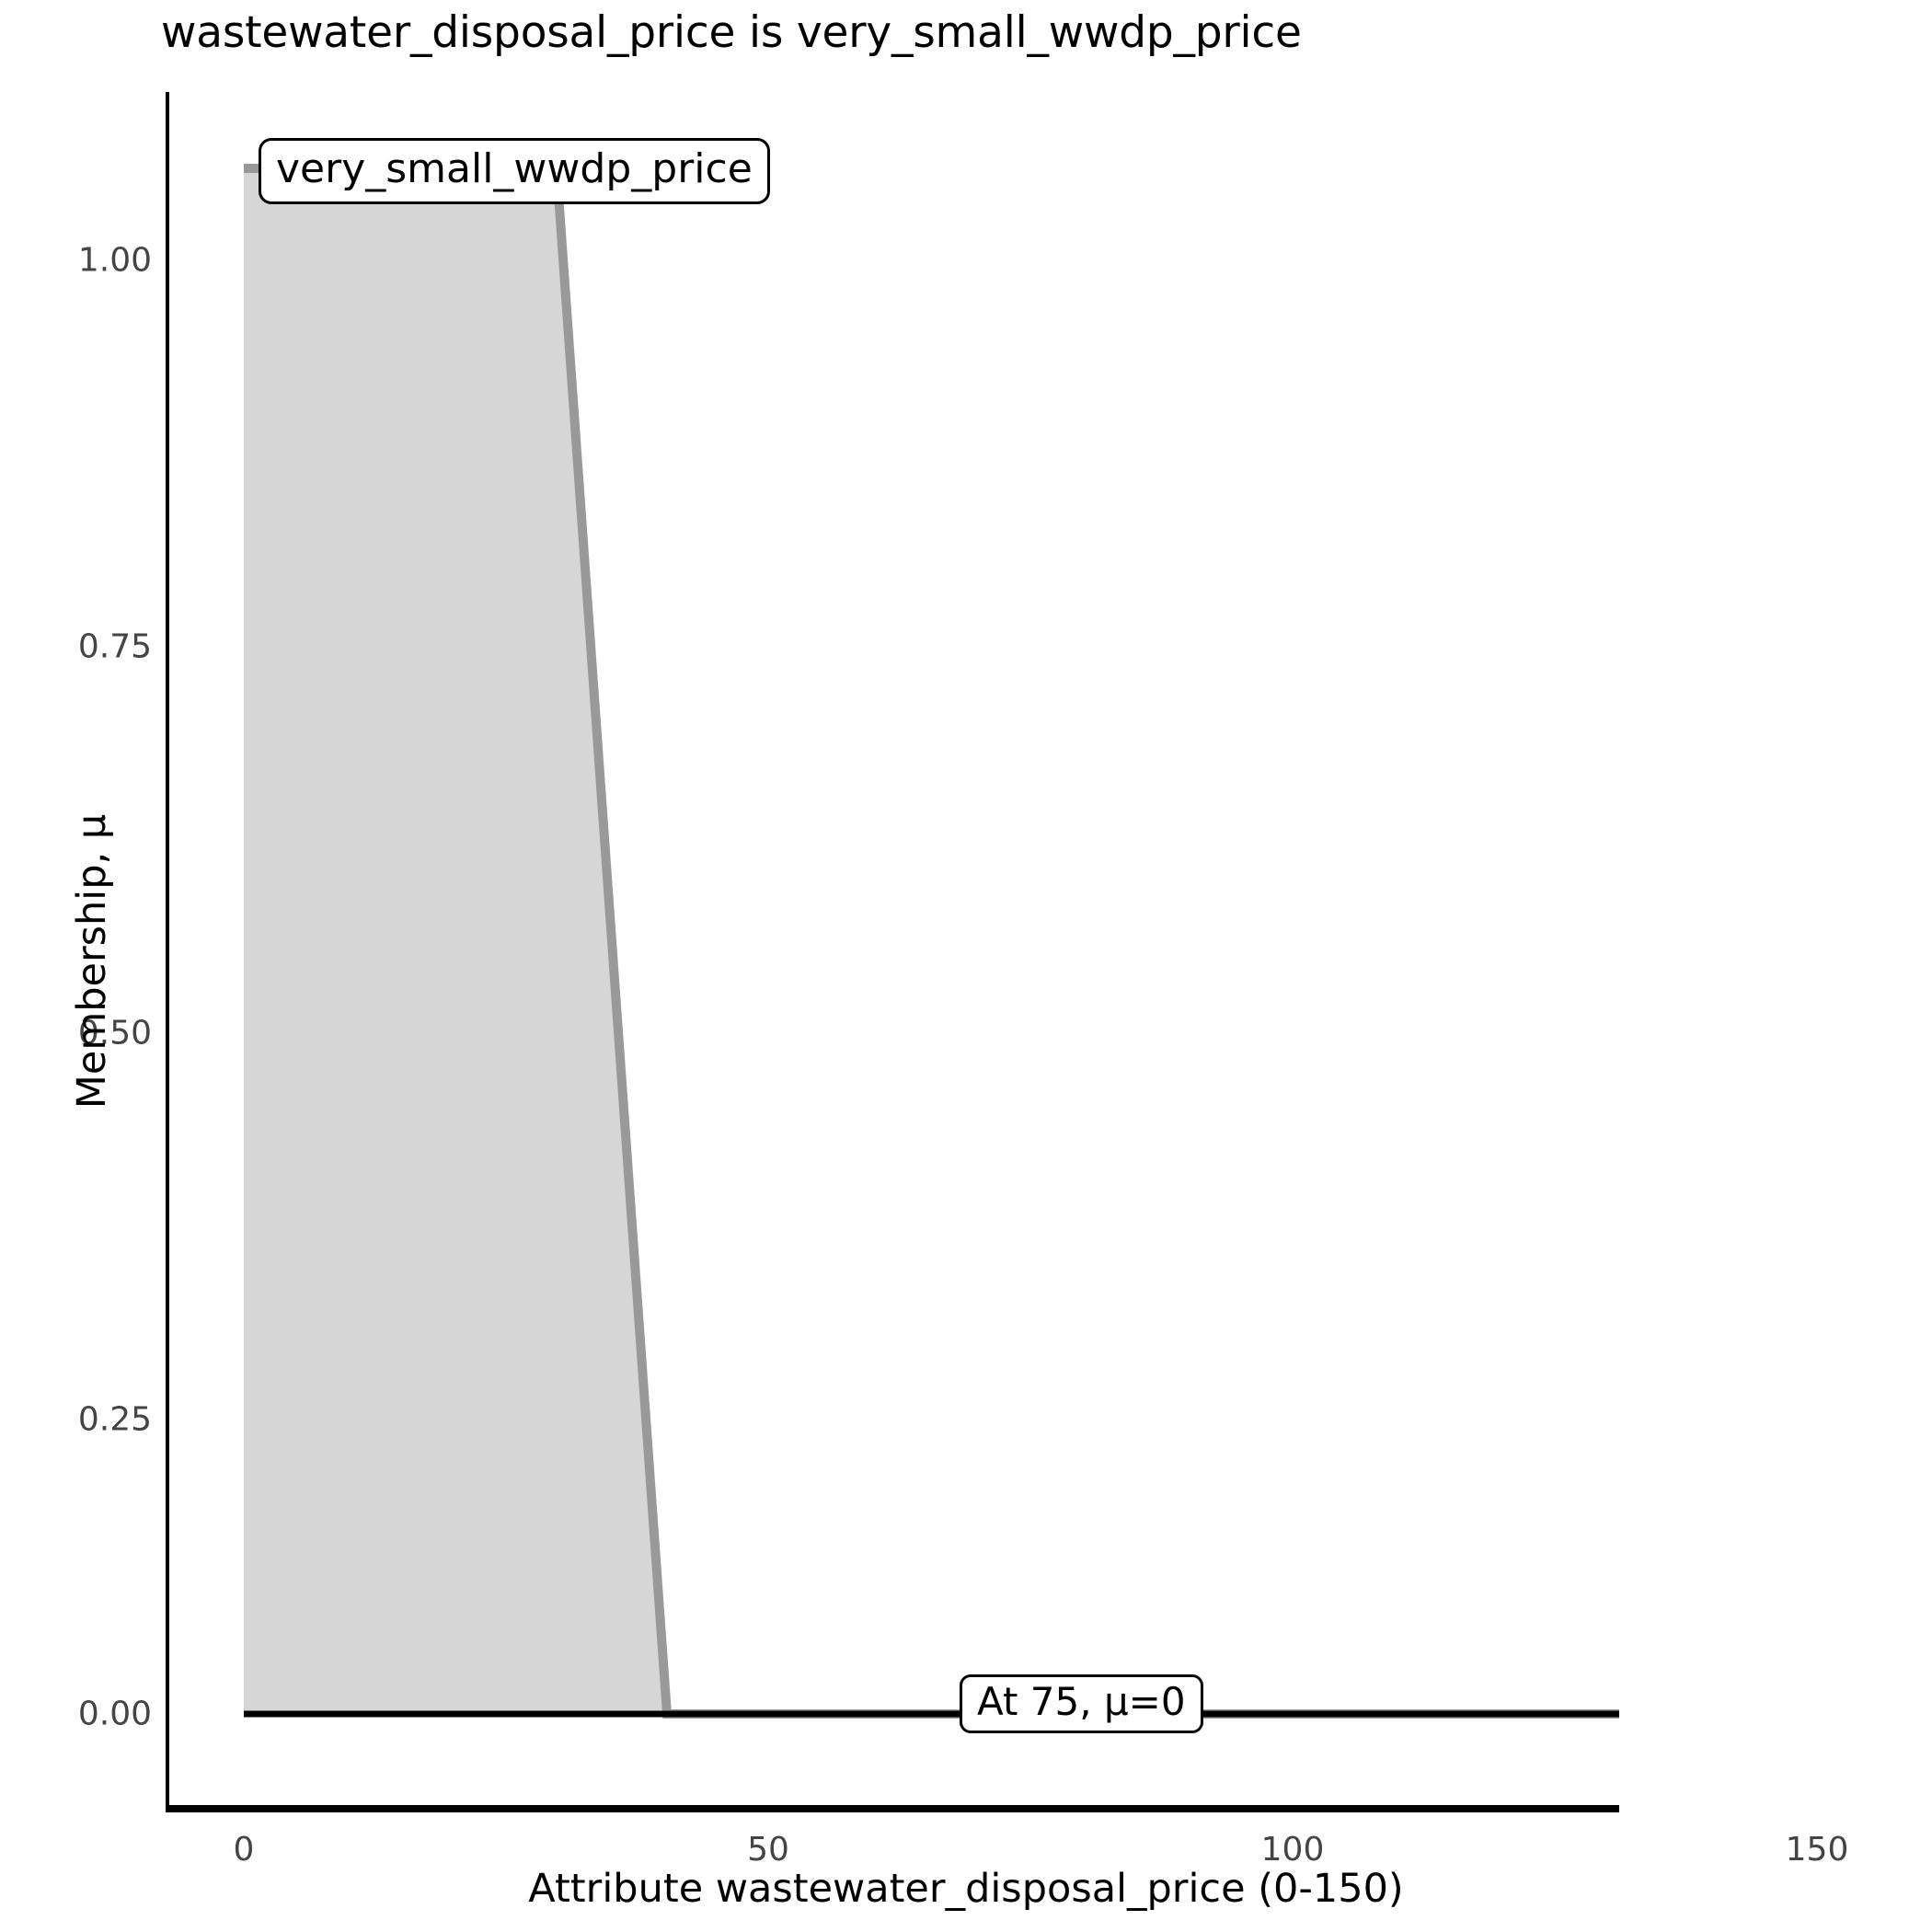 This screenshot has width=1932, height=1932. What do you see at coordinates (114, 260) in the screenshot?
I see `ytick-label-1-00: 1.00` at bounding box center [114, 260].